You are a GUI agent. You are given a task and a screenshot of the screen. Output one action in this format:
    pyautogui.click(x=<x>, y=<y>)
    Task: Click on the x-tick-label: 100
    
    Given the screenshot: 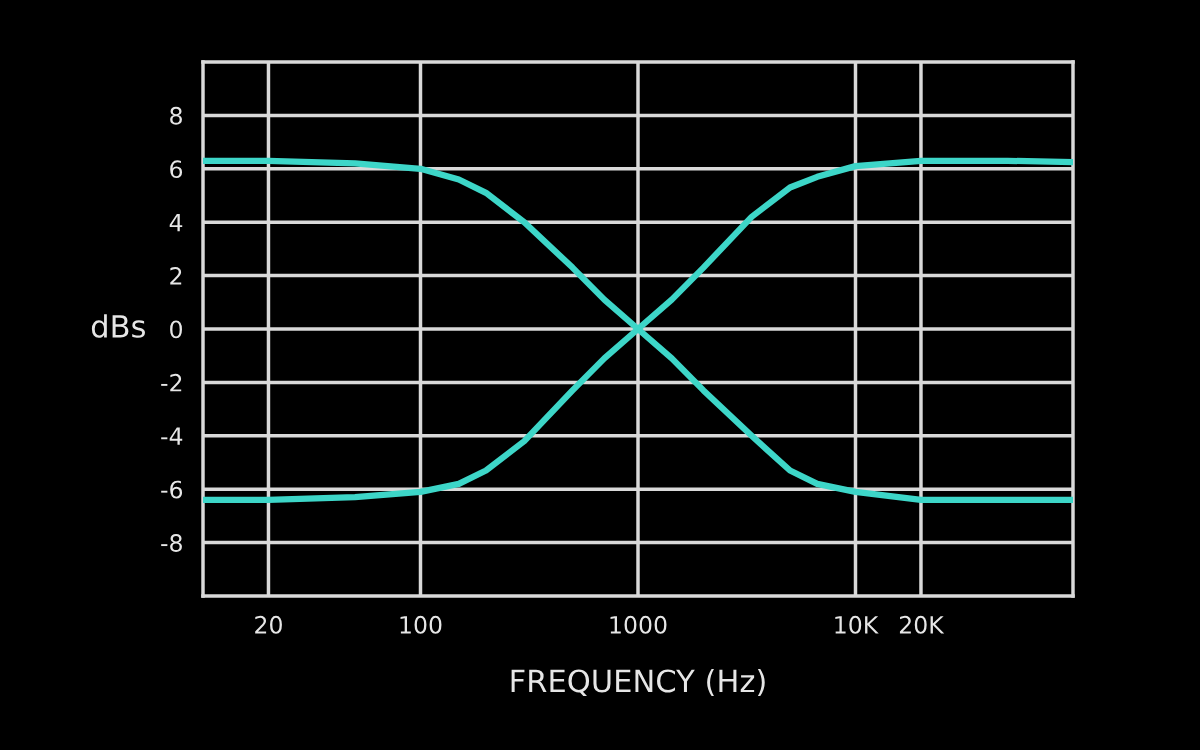 What is the action you would take?
    pyautogui.click(x=421, y=624)
    